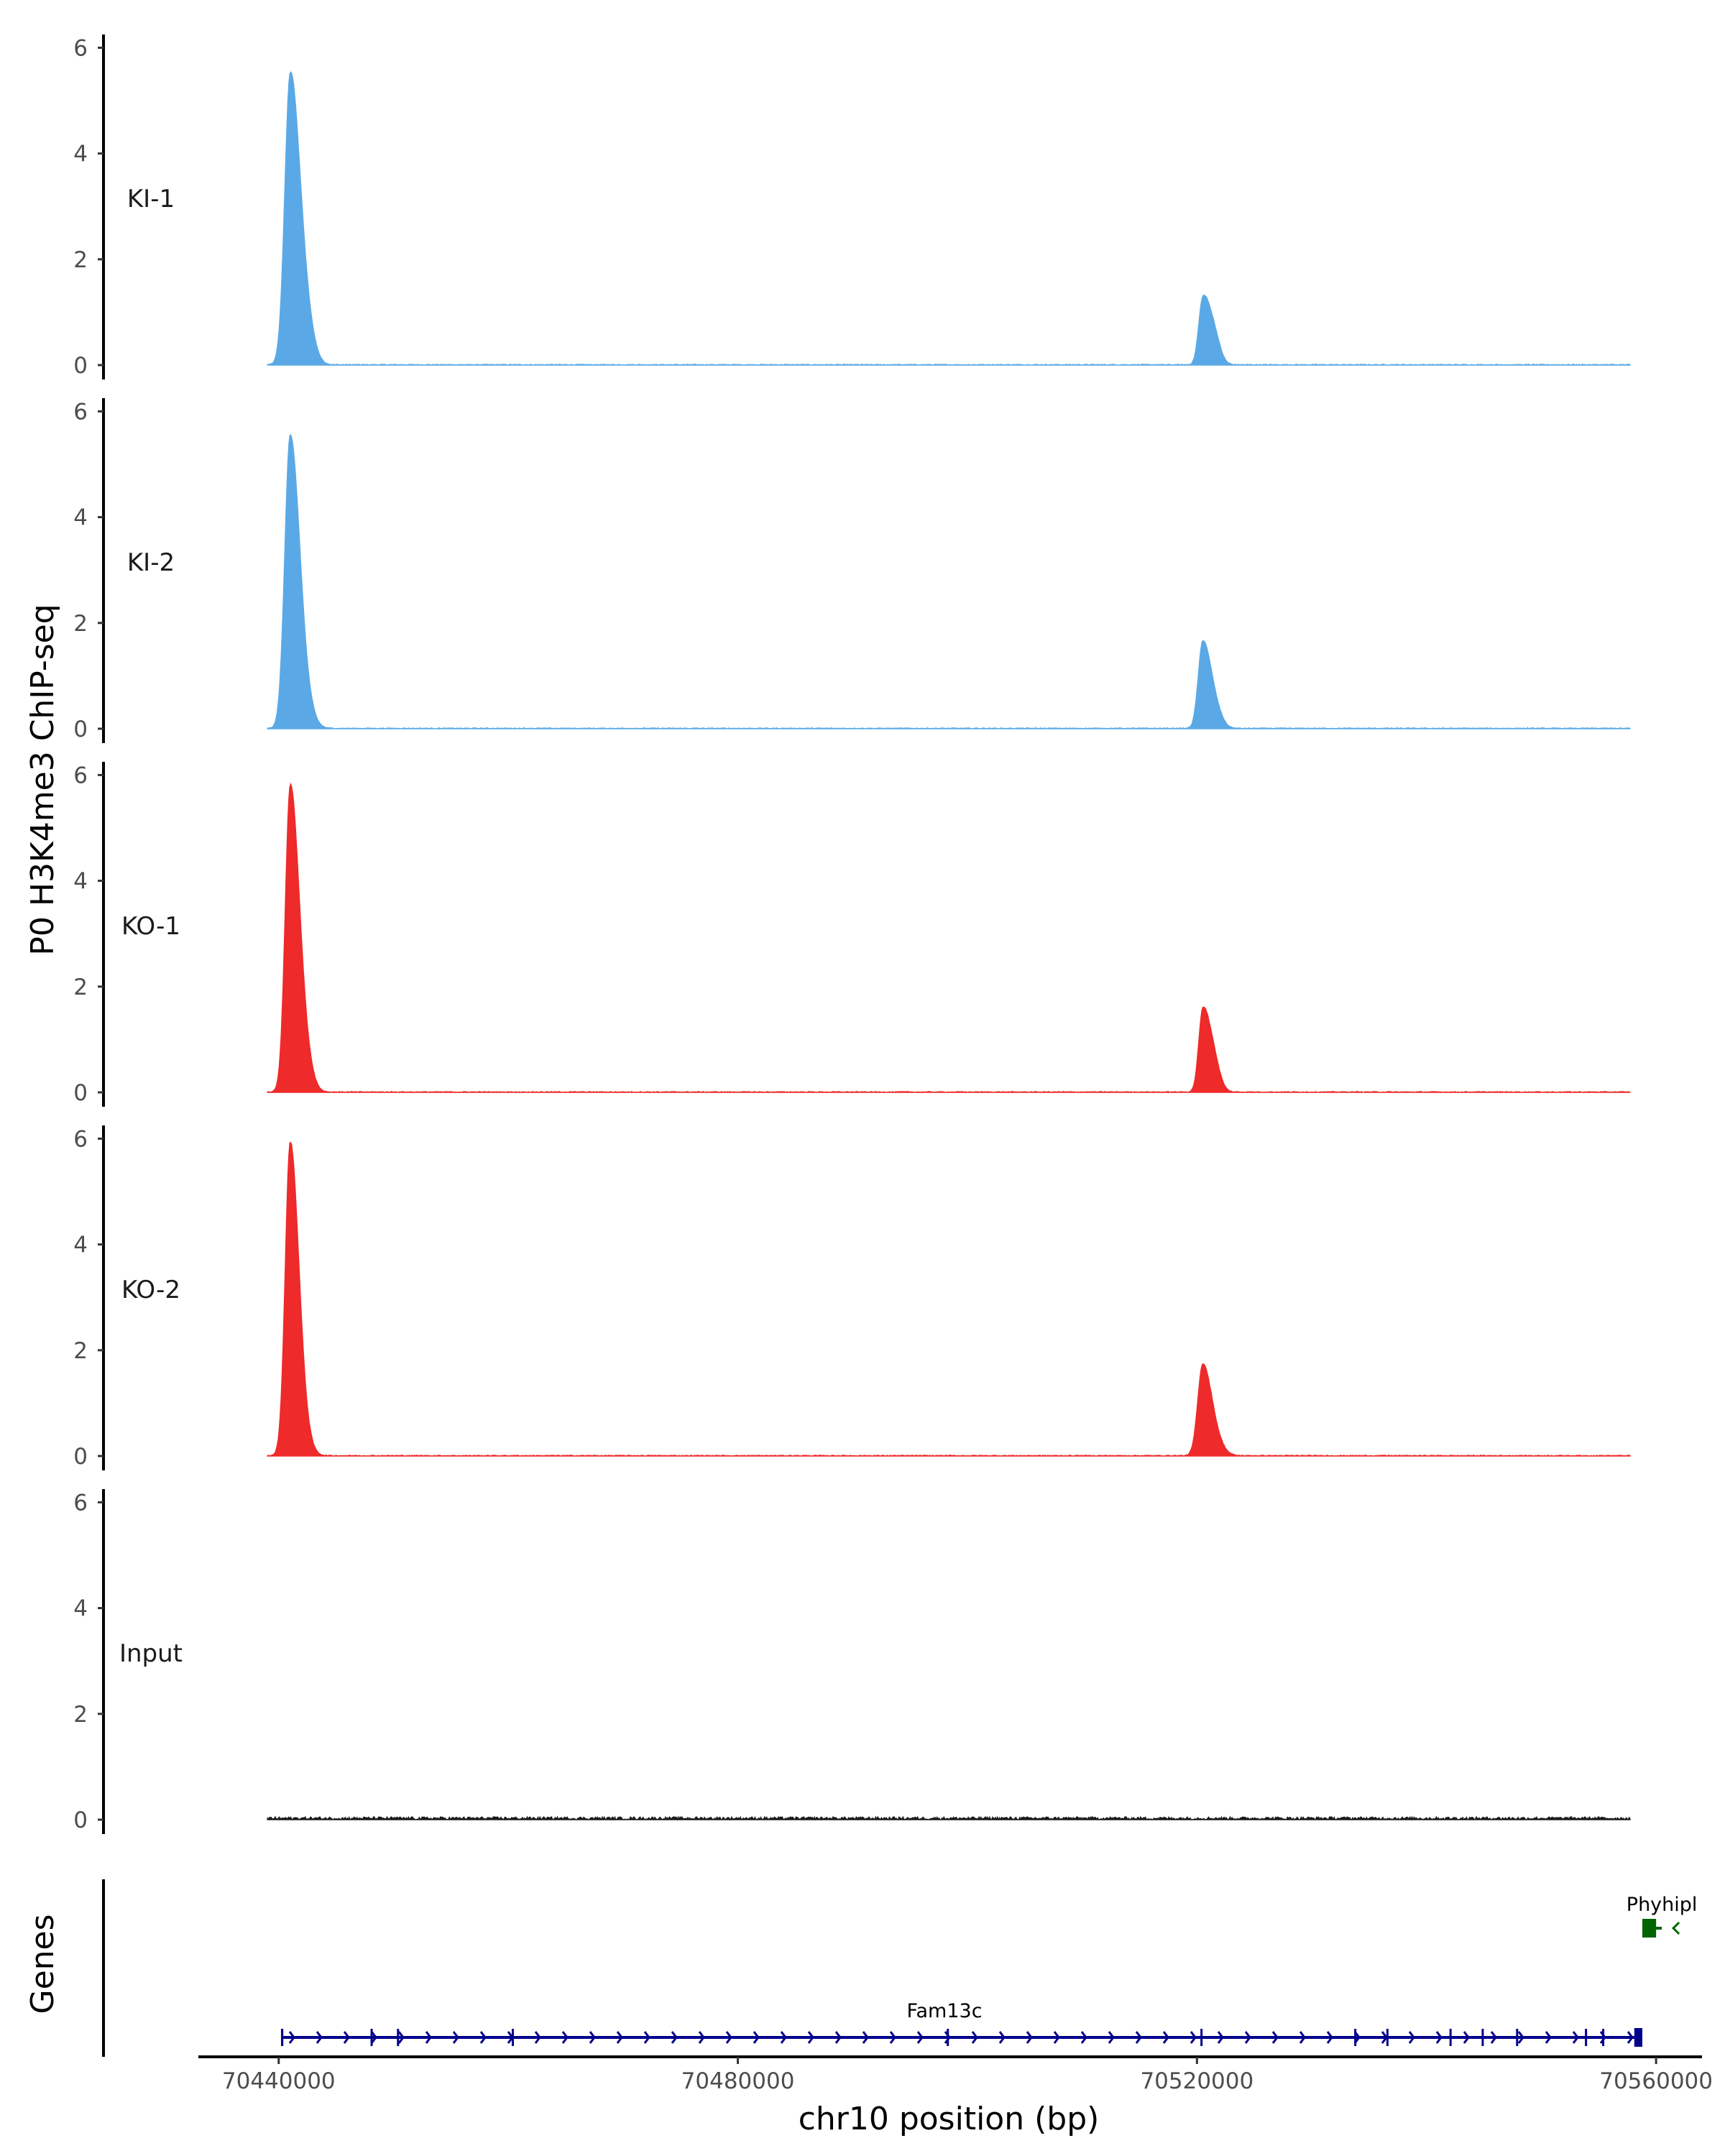 Image resolution: width=1725 pixels, height=2156 pixels. I want to click on gene-label: Fam13c, so click(944, 2011).